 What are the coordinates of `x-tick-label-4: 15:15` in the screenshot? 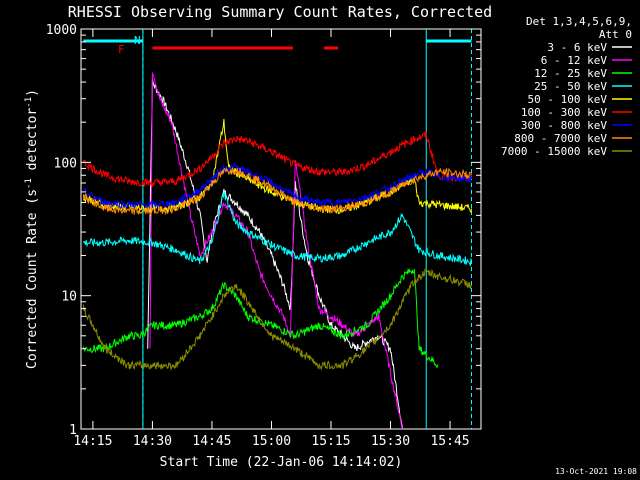 It's located at (330, 441).